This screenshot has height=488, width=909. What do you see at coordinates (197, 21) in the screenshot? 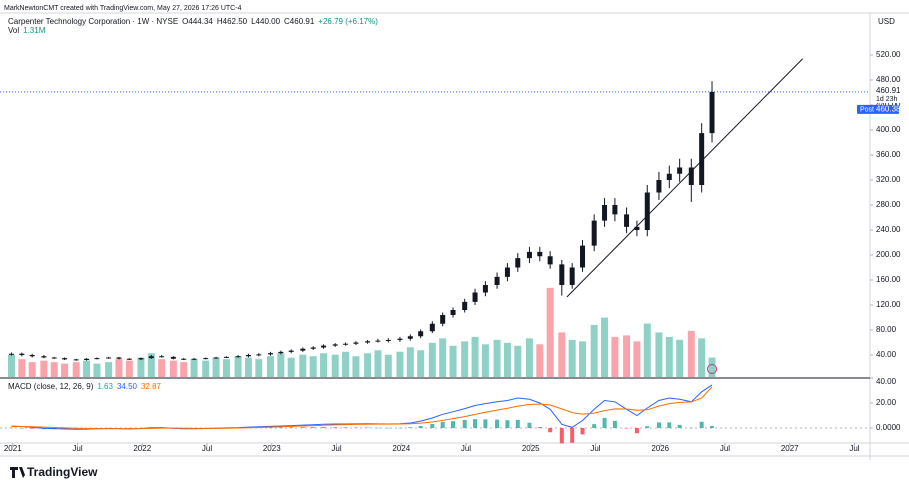
I see `ohlc-value: O444.34` at bounding box center [197, 21].